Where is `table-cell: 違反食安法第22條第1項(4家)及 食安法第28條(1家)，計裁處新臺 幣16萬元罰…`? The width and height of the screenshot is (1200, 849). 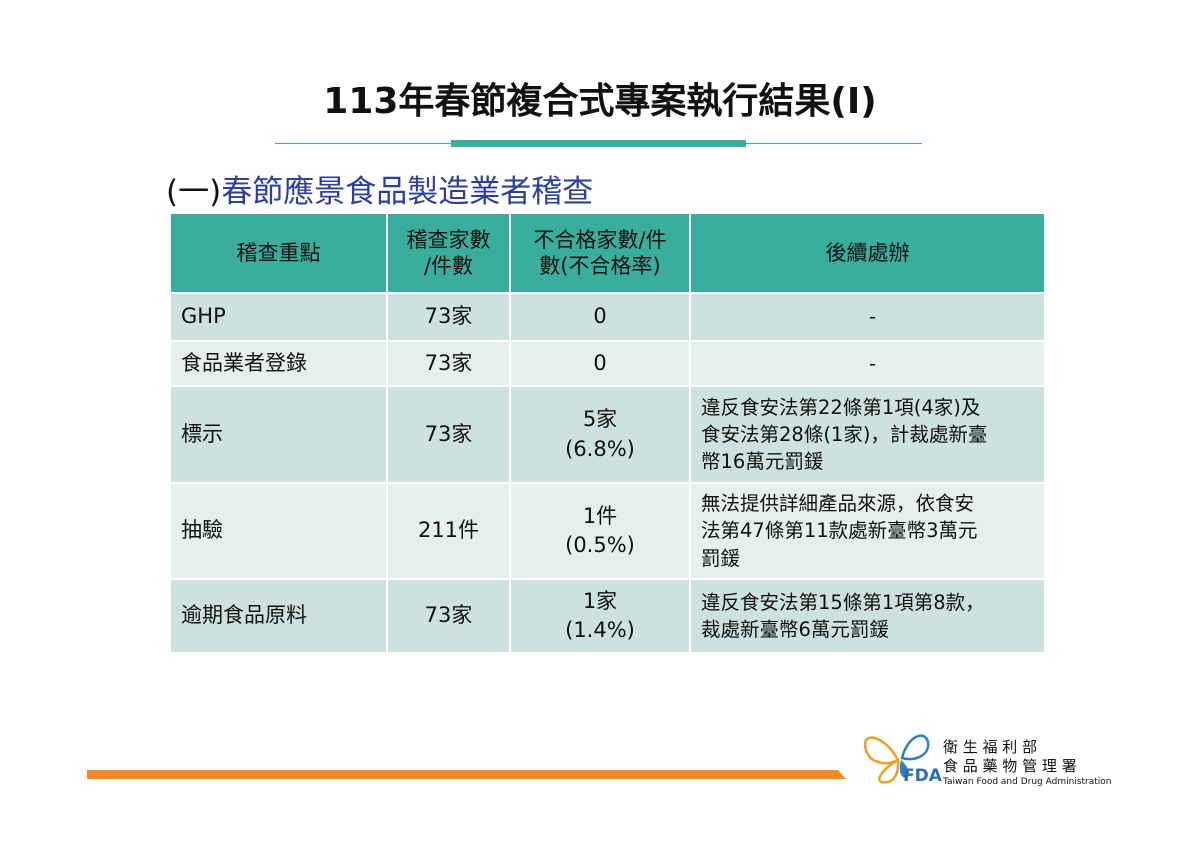 table-cell: 違反食安法第22條第1項(4家)及 食安法第28條(1家)，計裁處新臺 幣16萬元罰… is located at coordinates (867, 434).